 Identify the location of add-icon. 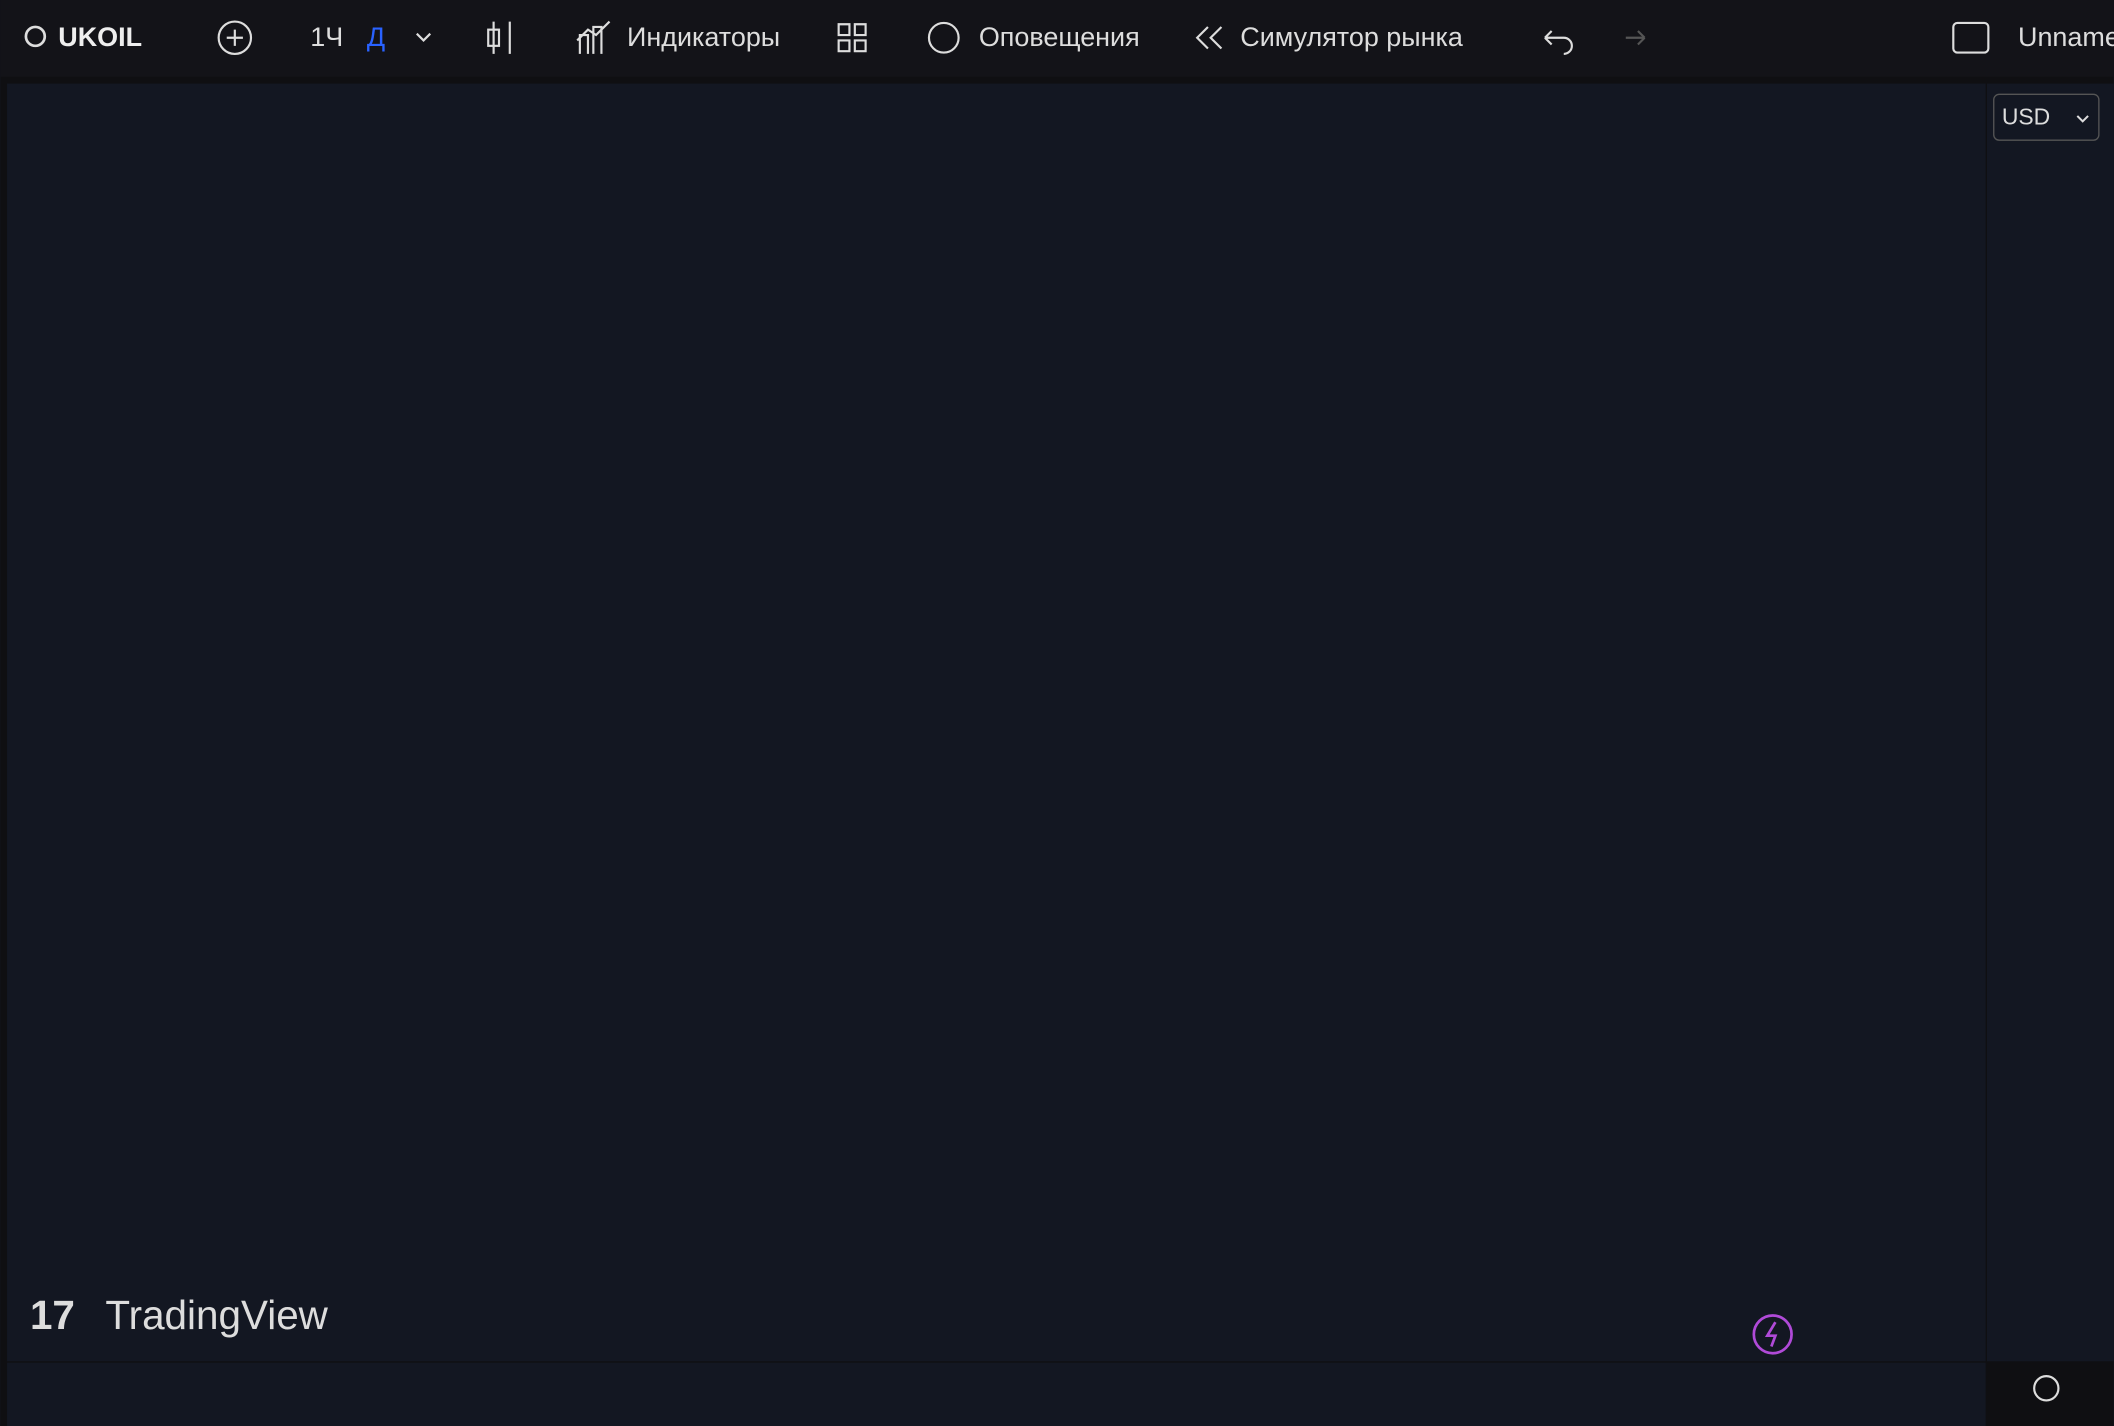
(234, 37).